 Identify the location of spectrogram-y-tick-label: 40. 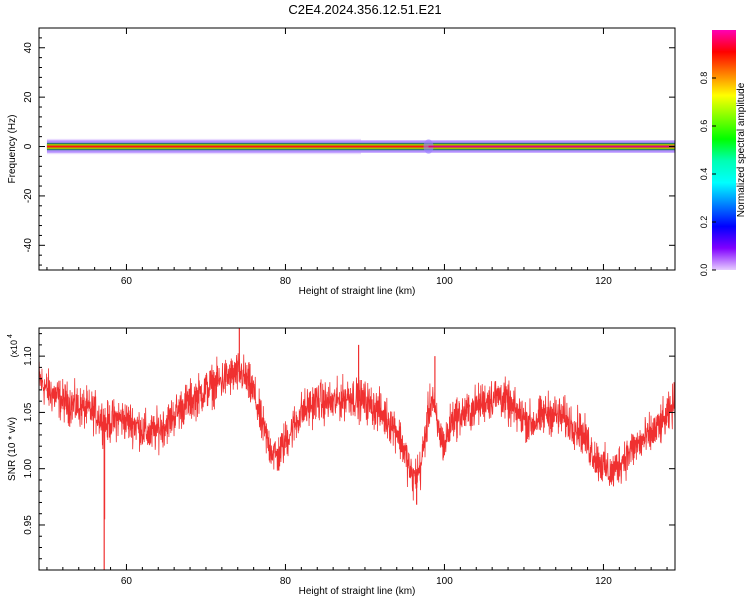
(28, 48).